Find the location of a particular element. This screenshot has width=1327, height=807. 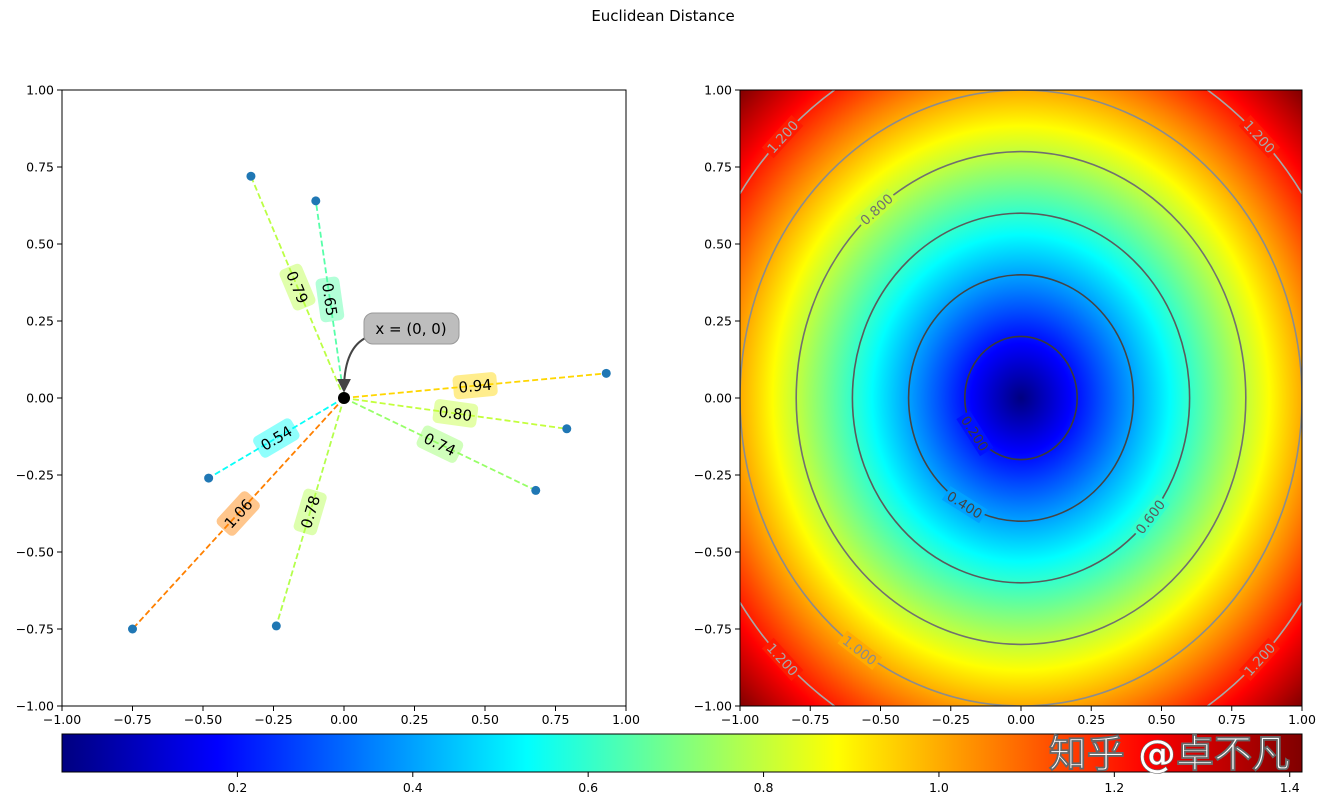

colorbar-tick-label: 0.4 is located at coordinates (413, 787).